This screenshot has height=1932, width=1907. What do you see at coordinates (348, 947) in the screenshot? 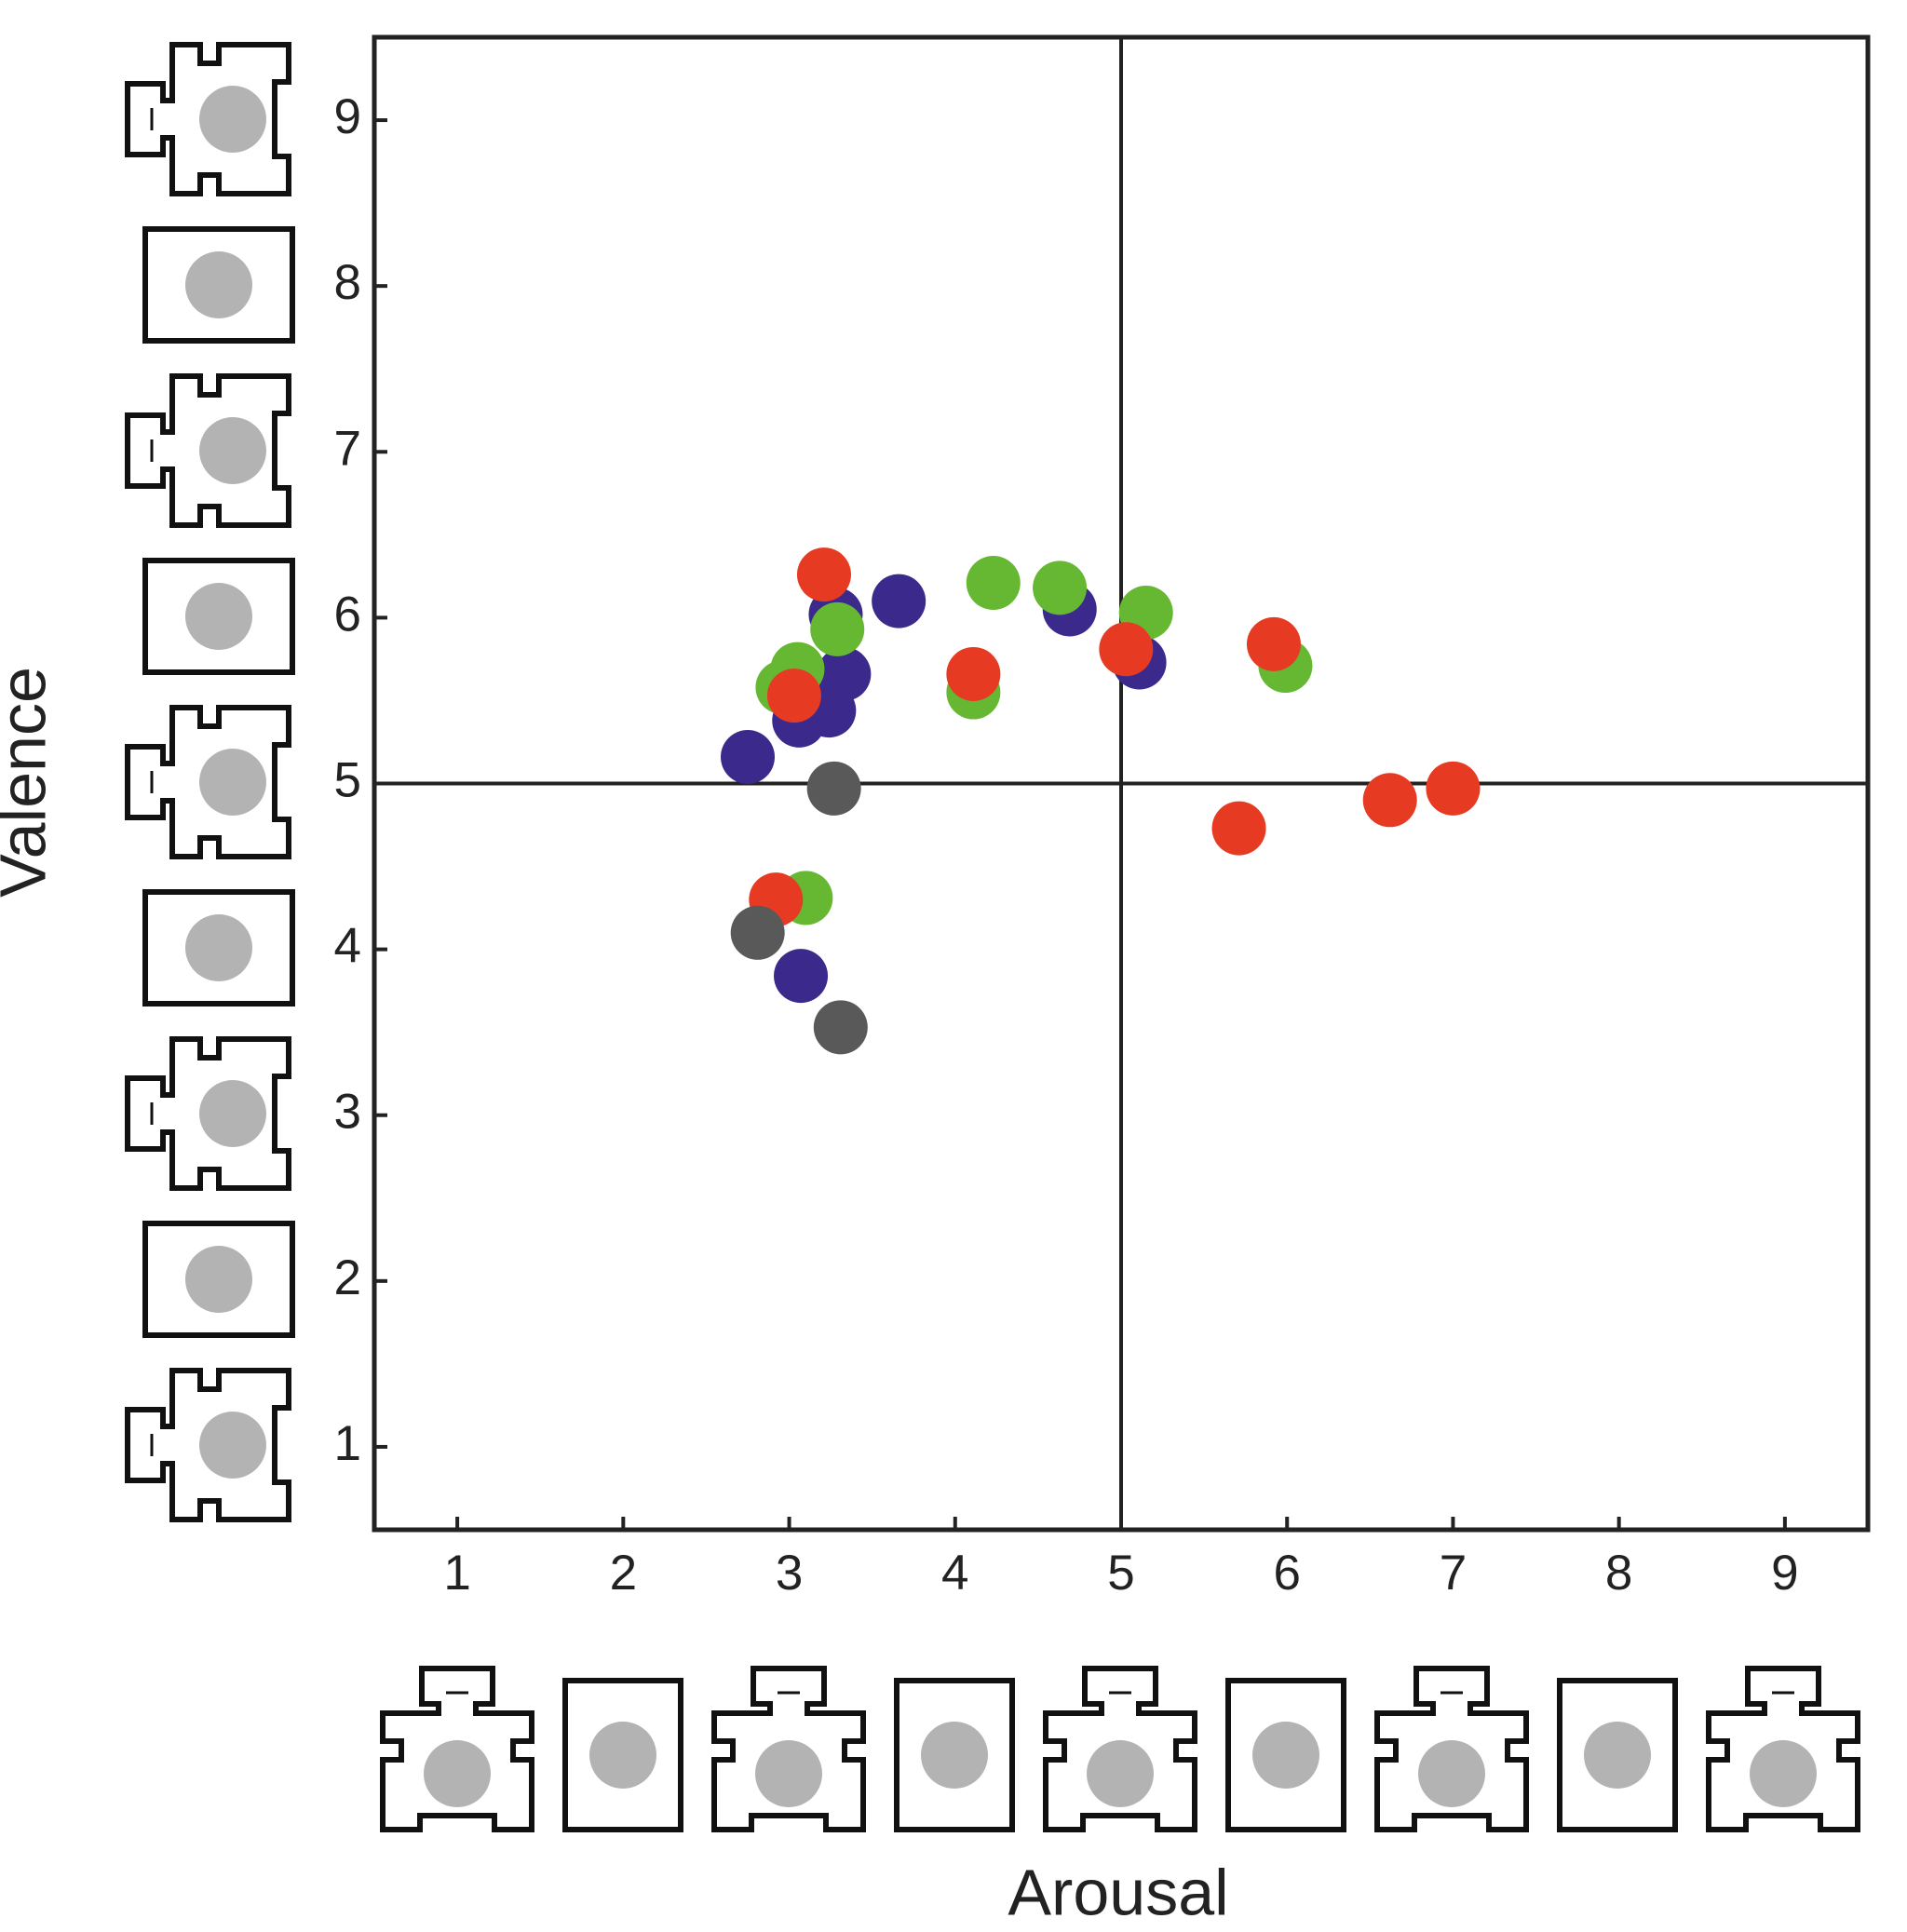
I see `y-tick-label: 4` at bounding box center [348, 947].